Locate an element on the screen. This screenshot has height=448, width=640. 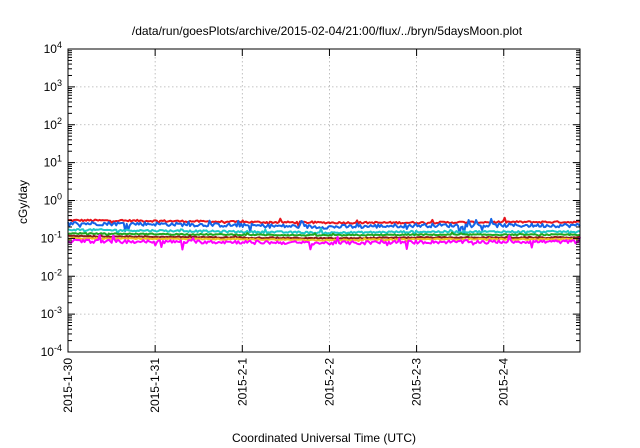
y-axis-label: cGy/day is located at coordinates (23, 202).